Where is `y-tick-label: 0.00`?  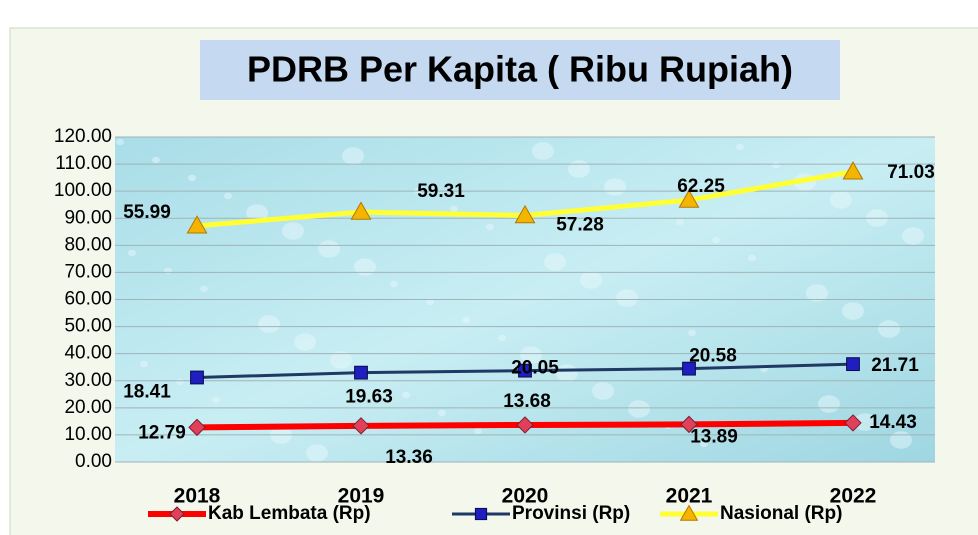 y-tick-label: 0.00 is located at coordinates (93, 461).